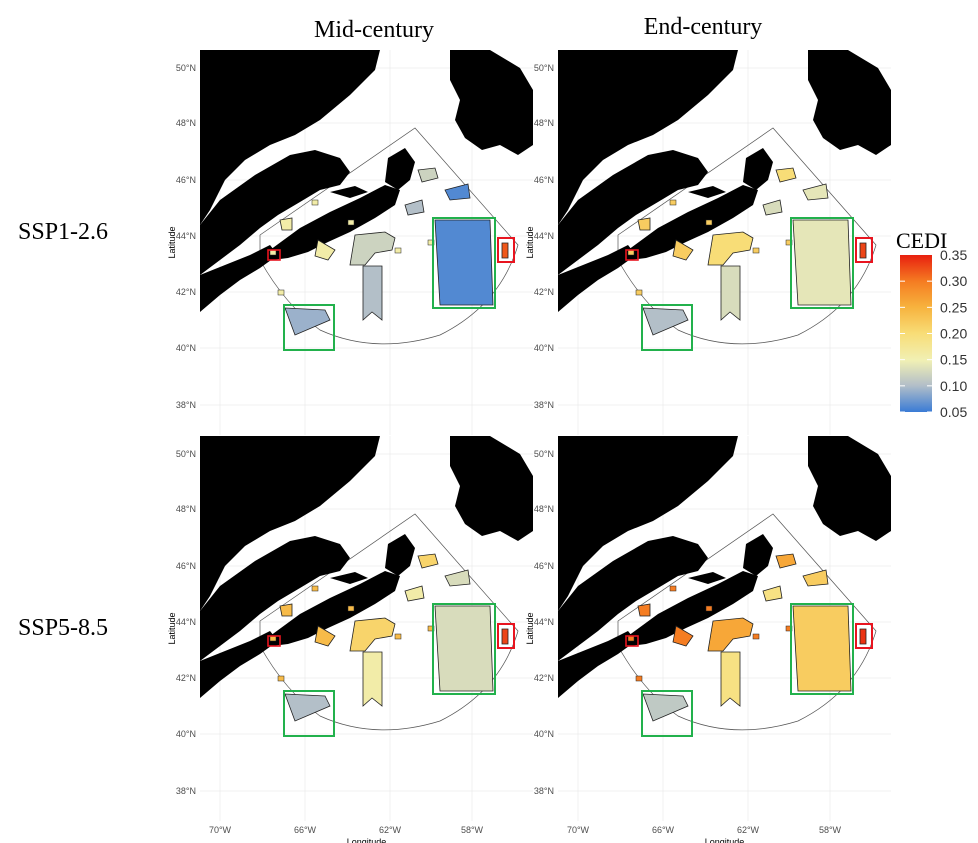  I want to click on legend-tick-label: 0.25, so click(953, 307).